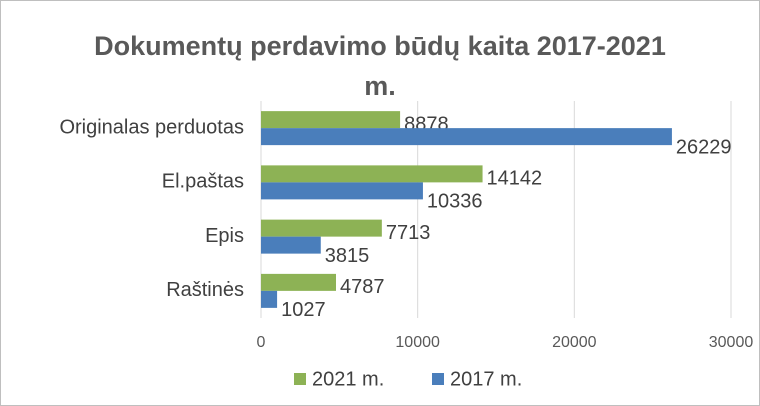 The image size is (760, 406). Describe the element at coordinates (205, 290) in the screenshot. I see `y-tick-label: Raštinės` at that location.